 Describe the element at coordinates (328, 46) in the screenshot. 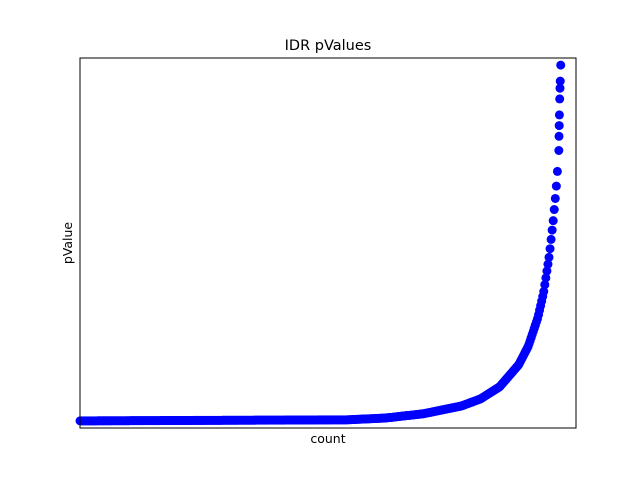

I see `chart-title: IDR pValues` at that location.